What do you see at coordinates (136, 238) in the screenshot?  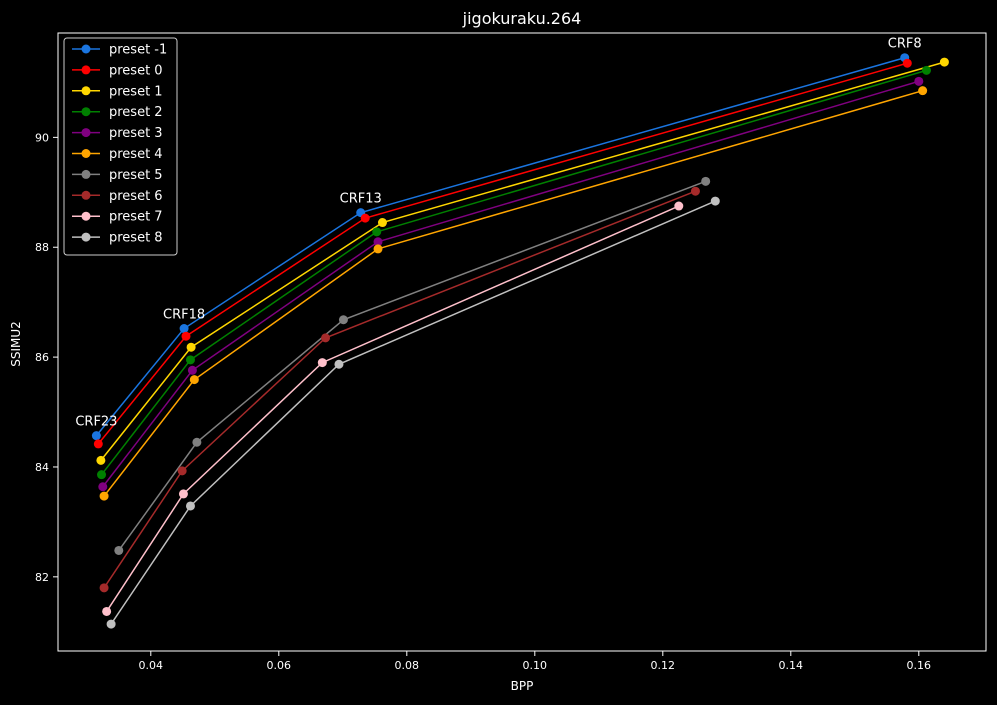 I see `legend-label: preset 8` at bounding box center [136, 238].